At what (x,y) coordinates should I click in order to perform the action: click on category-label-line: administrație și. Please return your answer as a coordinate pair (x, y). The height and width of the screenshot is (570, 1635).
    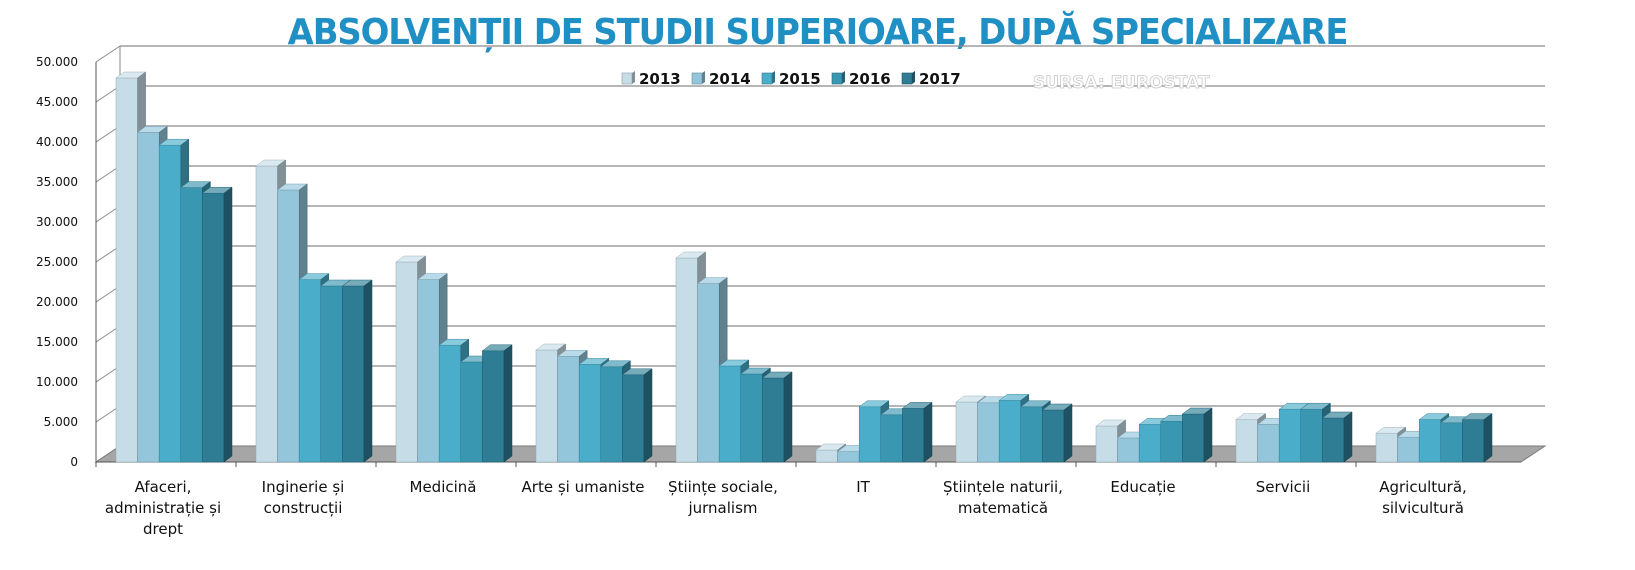
    Looking at the image, I should click on (163, 508).